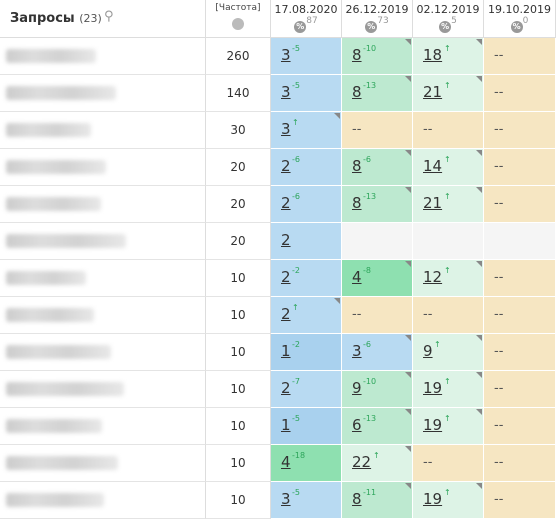  I want to click on blurred-query-text, so click(65, 389).